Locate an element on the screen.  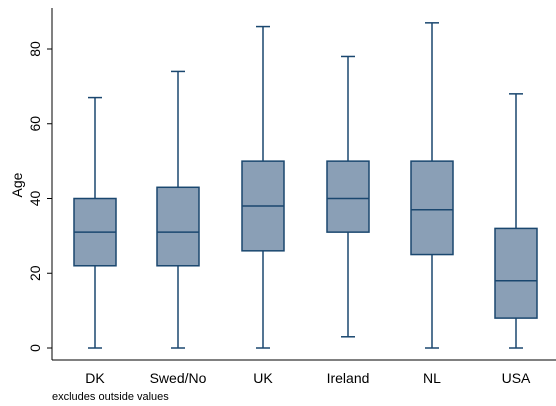
box-nl is located at coordinates (432, 185).